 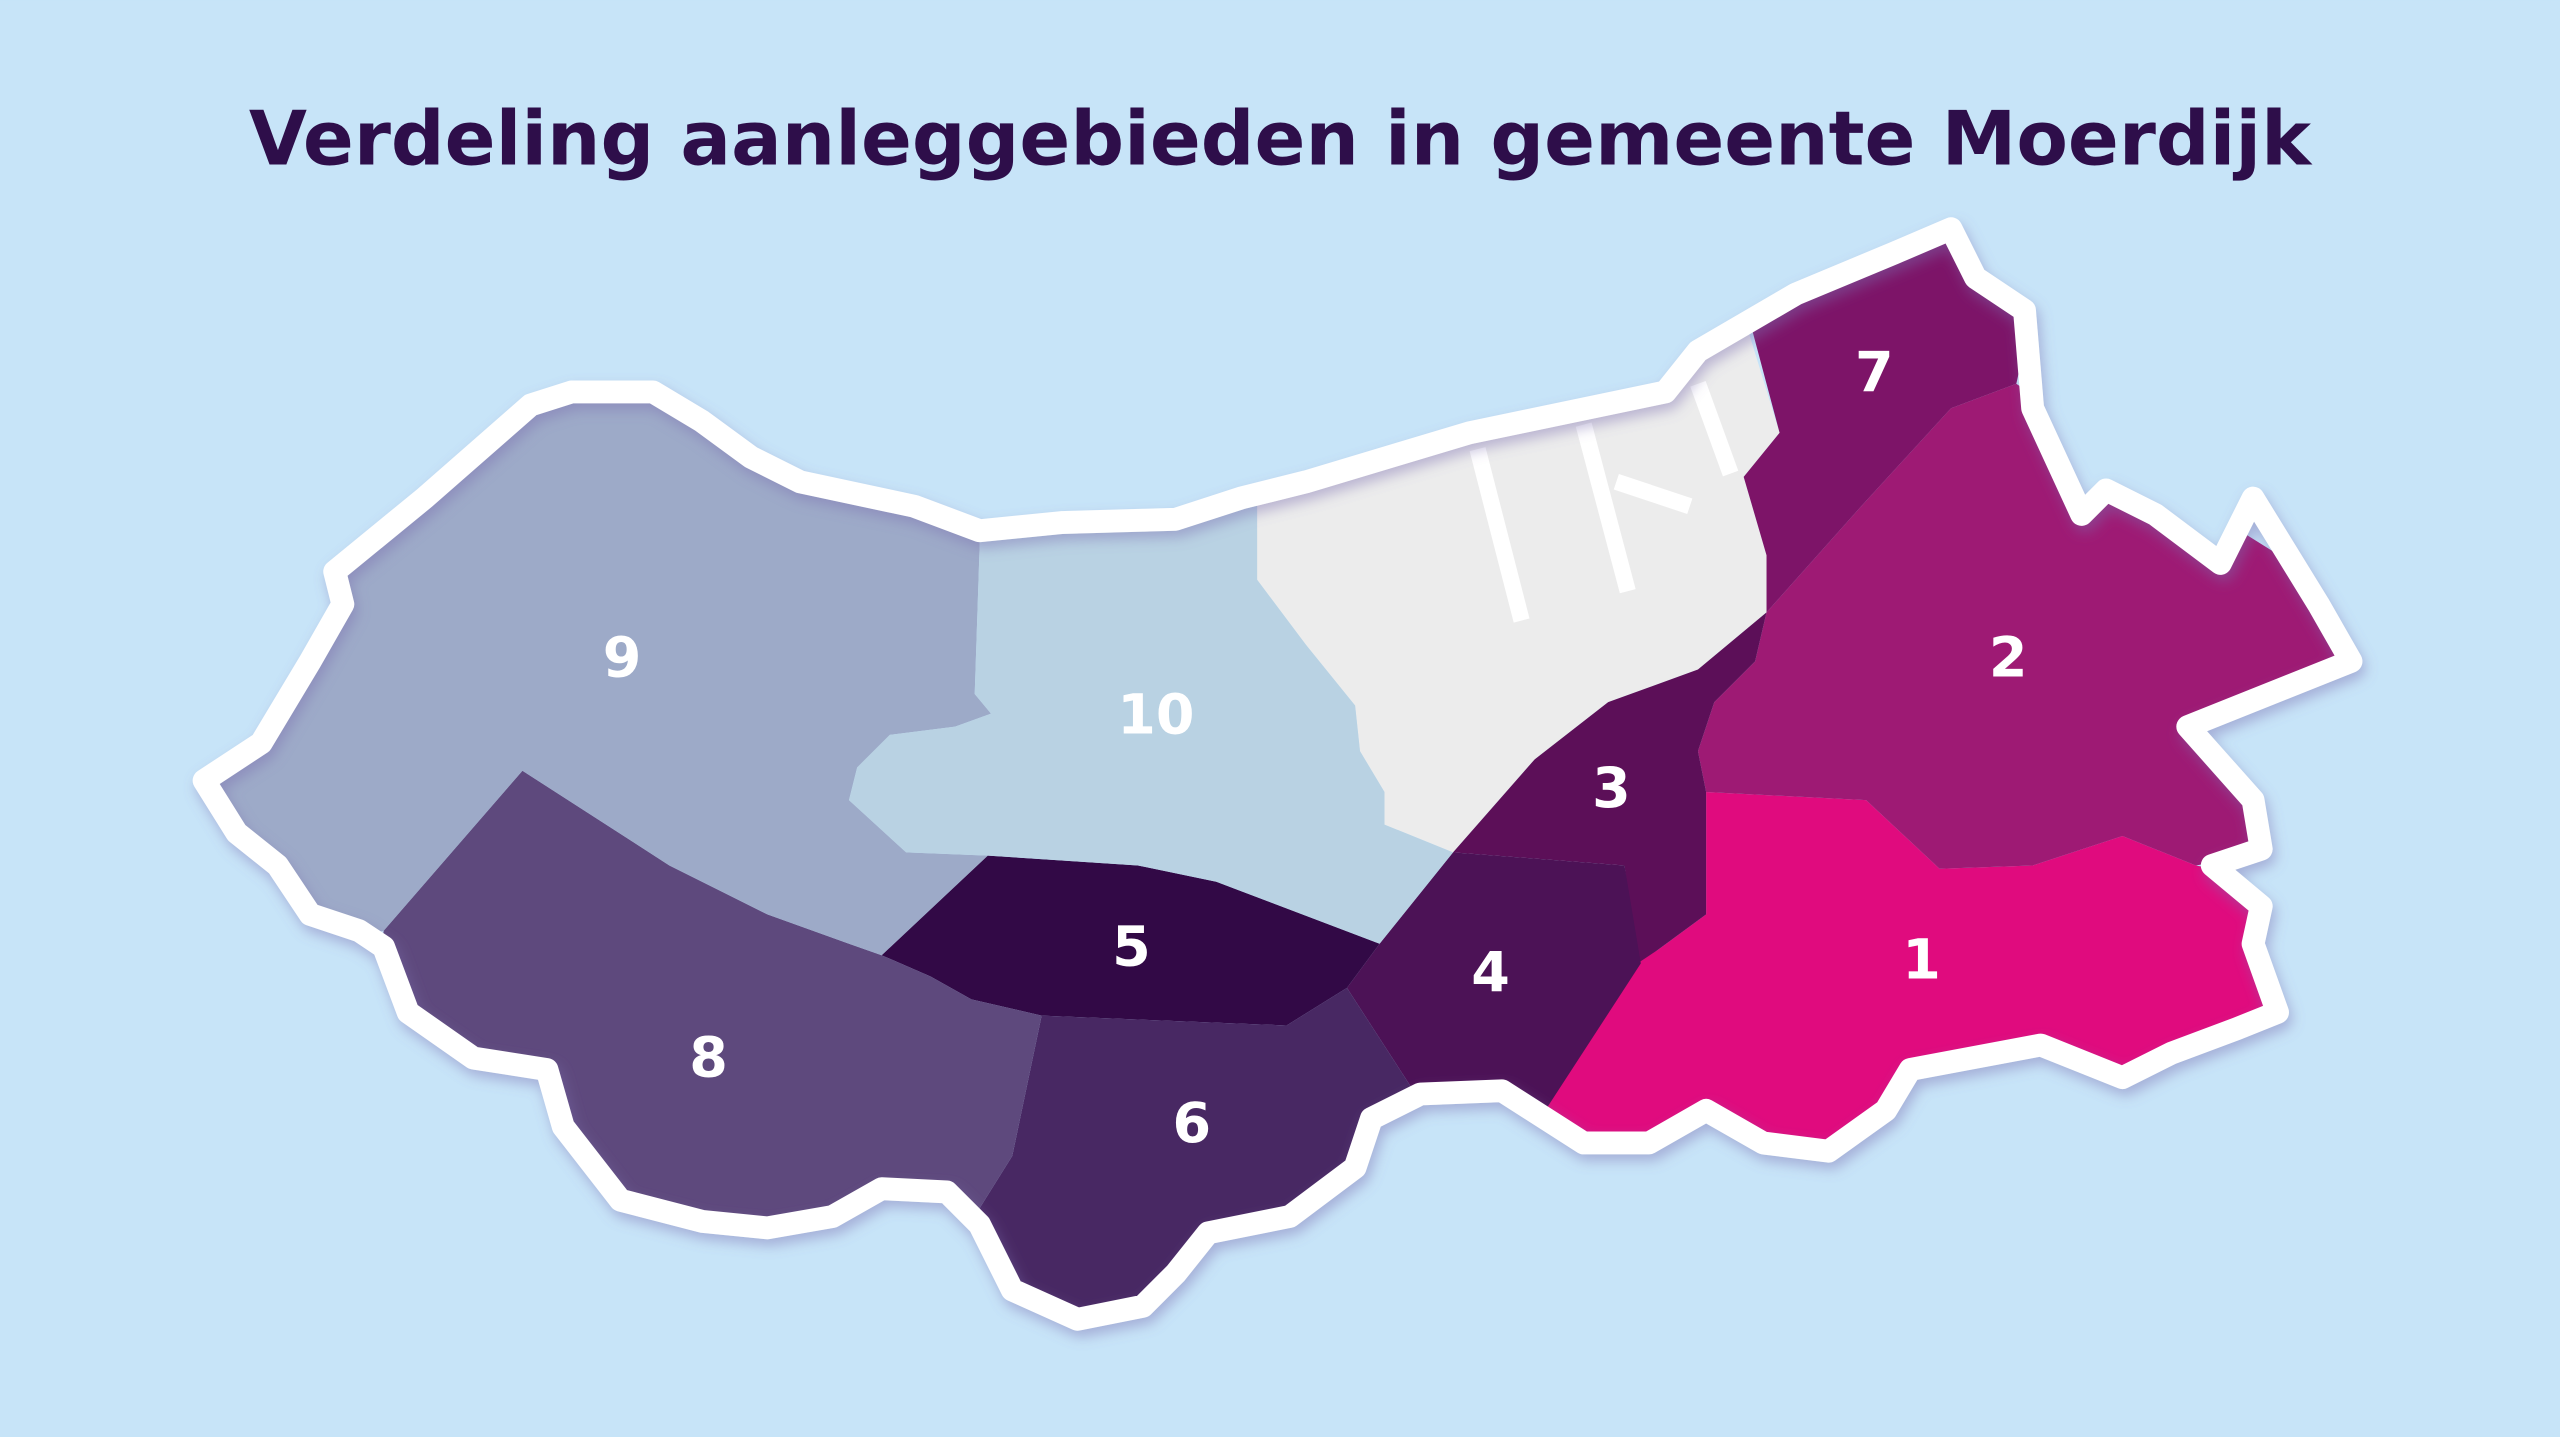 What do you see at coordinates (1192, 1123) in the screenshot?
I see `region-label: 6` at bounding box center [1192, 1123].